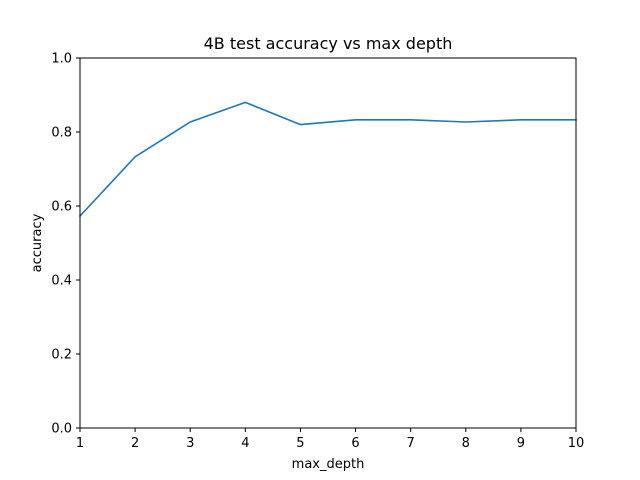 This screenshot has height=480, width=640. I want to click on x-tick-label: 1, so click(80, 443).